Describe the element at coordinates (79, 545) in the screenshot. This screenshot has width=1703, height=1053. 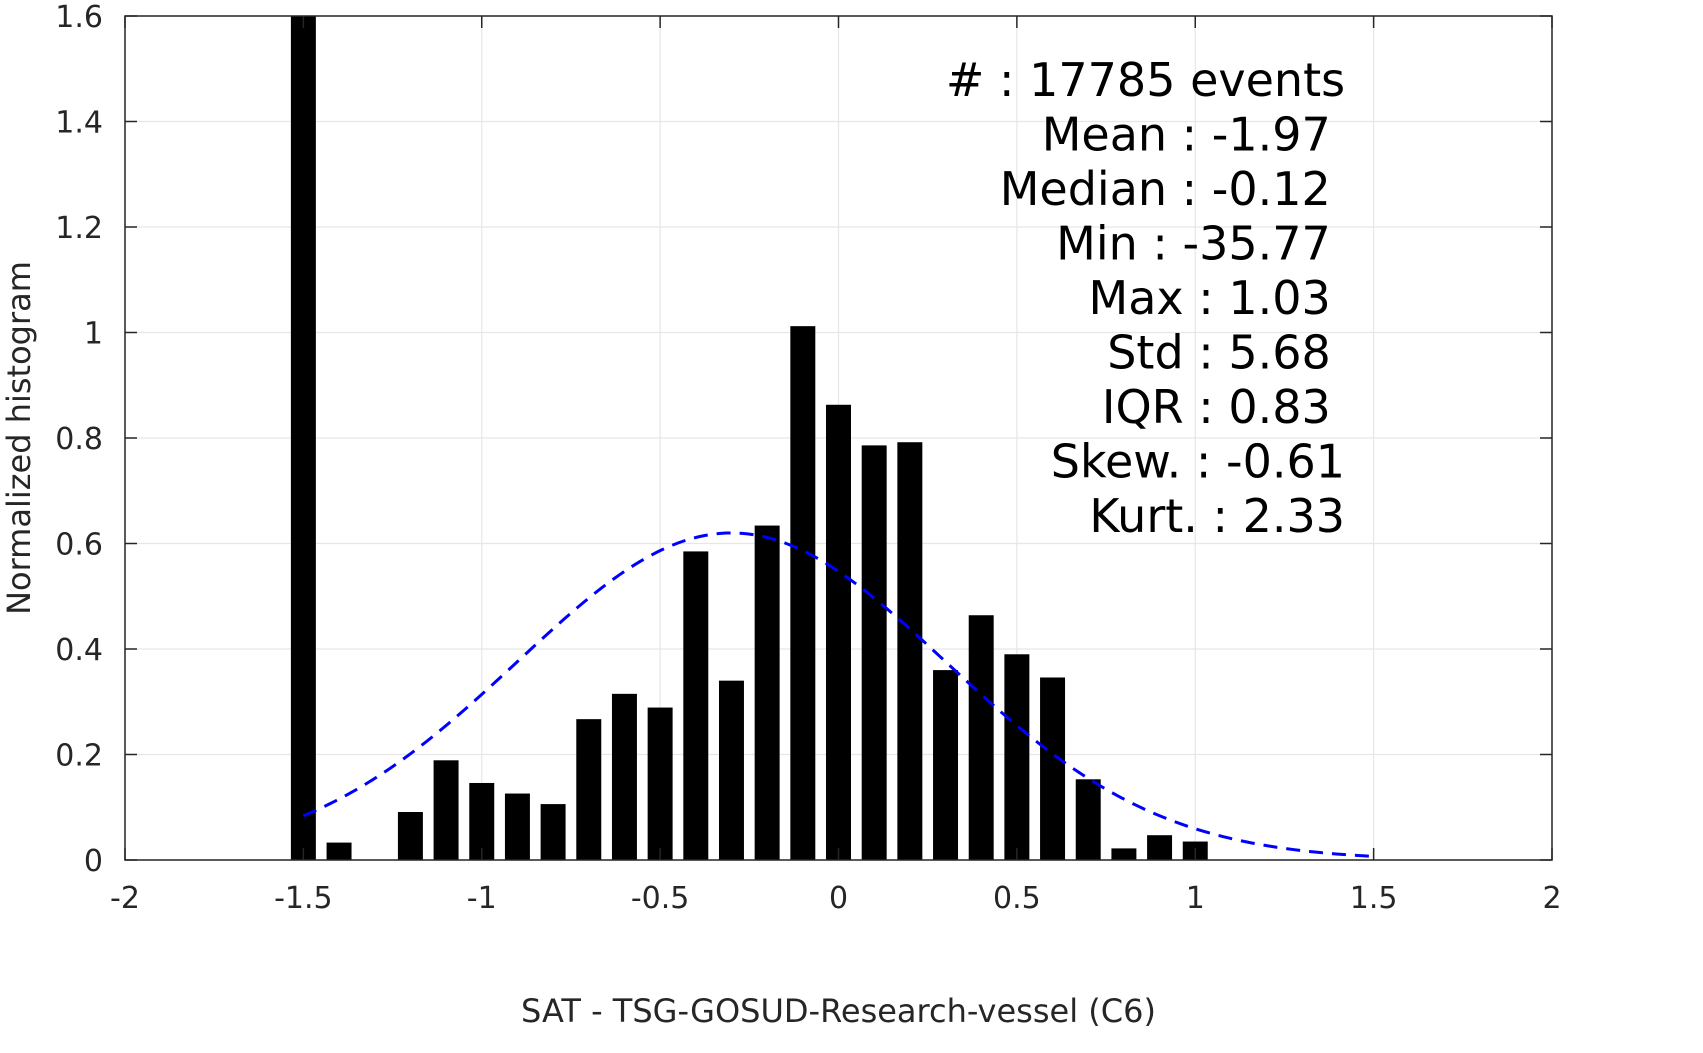
I see `y-tick-label-3: 0.6` at that location.